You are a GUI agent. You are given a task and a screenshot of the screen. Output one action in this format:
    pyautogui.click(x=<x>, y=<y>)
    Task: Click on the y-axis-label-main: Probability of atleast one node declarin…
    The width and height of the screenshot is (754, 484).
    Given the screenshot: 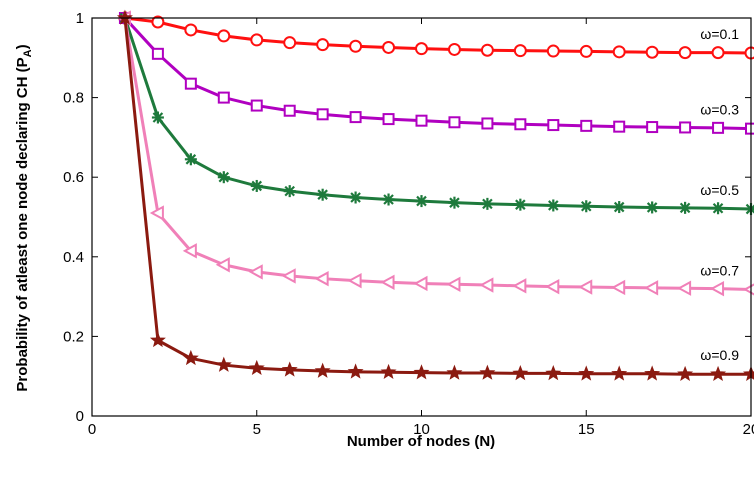 What is the action you would take?
    pyautogui.click(x=22, y=224)
    